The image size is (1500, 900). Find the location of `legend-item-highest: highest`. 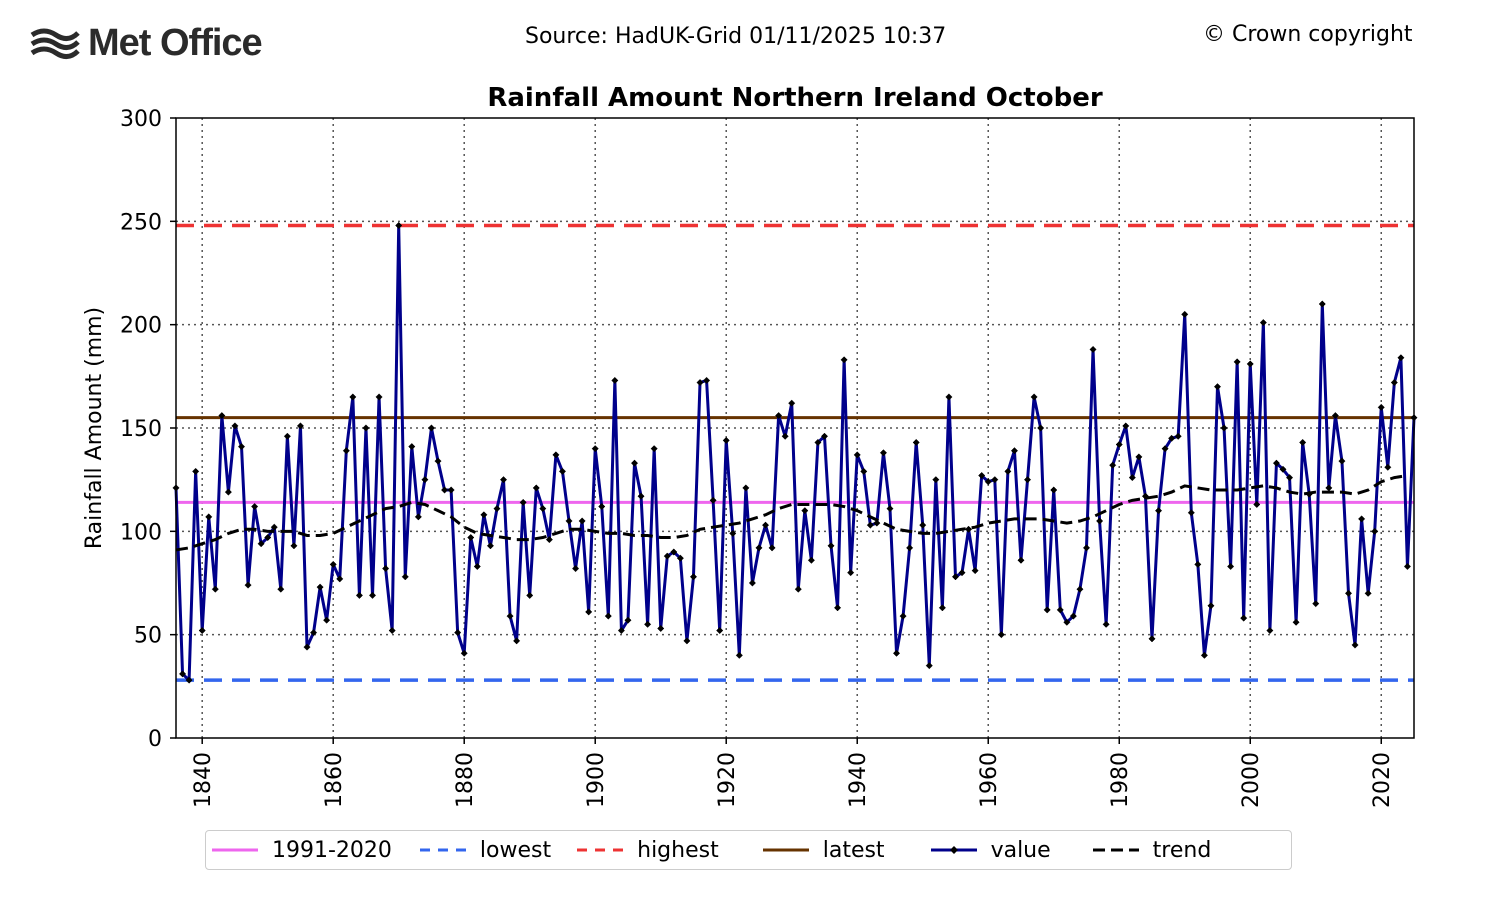

legend-item-highest: highest is located at coordinates (648, 850).